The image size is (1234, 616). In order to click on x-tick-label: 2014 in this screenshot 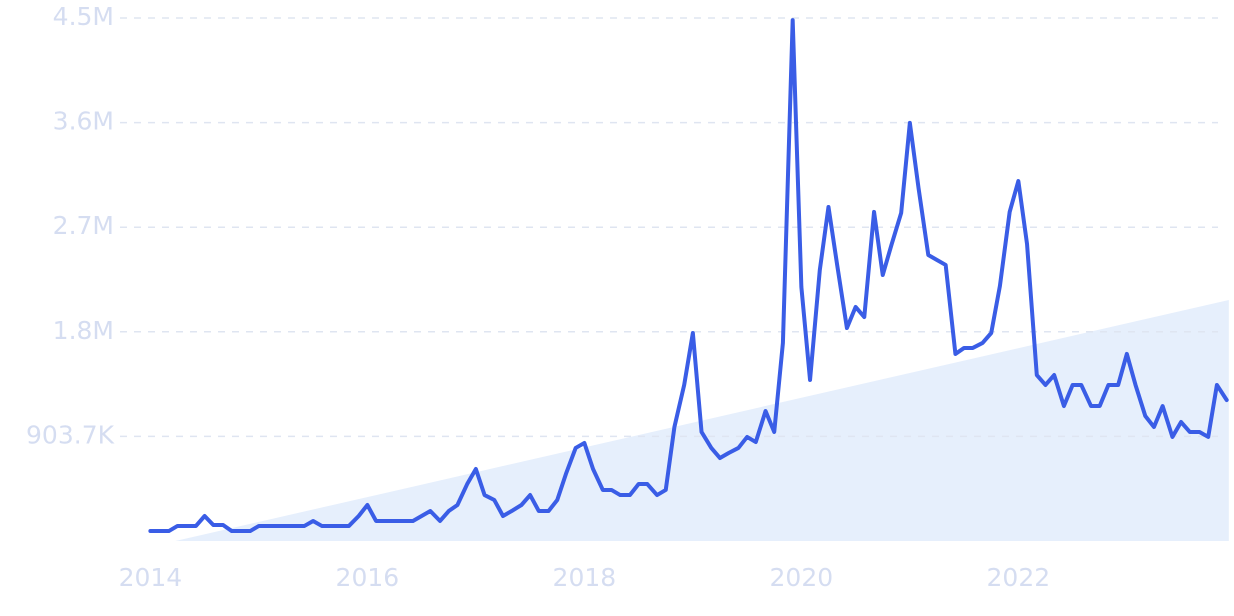, I will do `click(151, 577)`.